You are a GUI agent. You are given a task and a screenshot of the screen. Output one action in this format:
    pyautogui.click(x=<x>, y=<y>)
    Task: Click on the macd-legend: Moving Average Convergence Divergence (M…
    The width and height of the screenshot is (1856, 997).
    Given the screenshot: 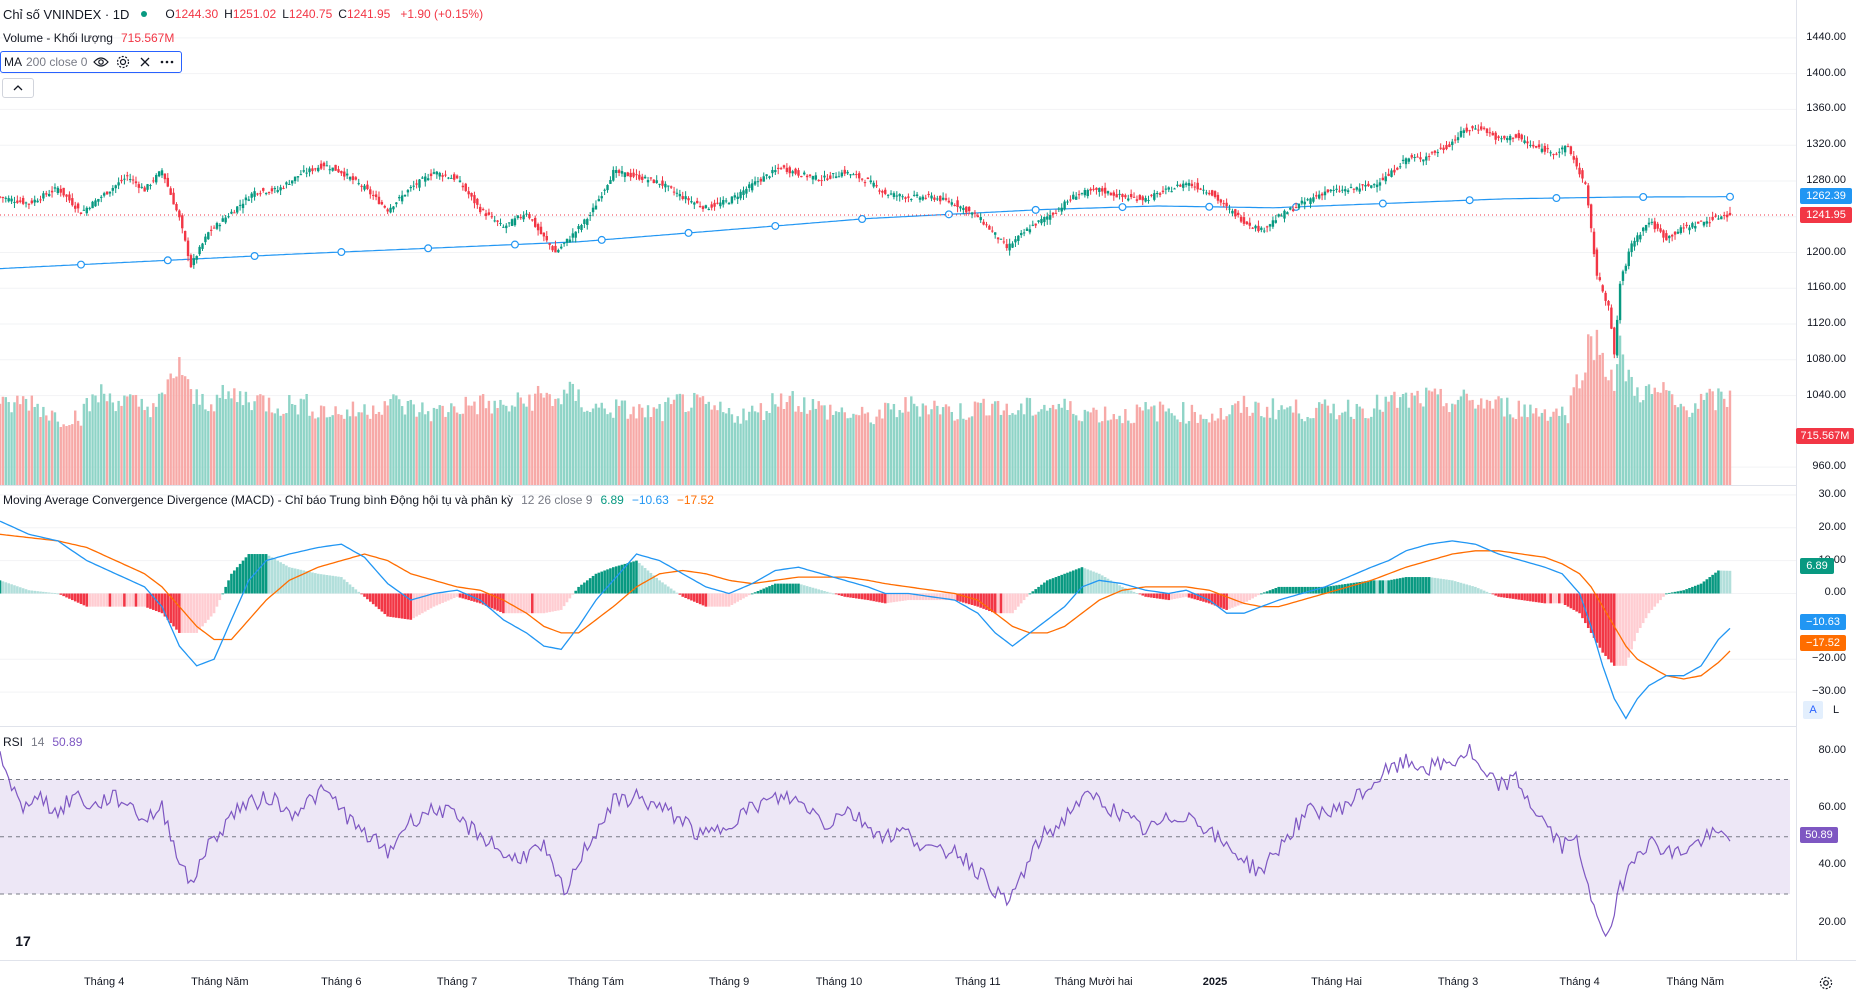 What is the action you would take?
    pyautogui.click(x=358, y=500)
    